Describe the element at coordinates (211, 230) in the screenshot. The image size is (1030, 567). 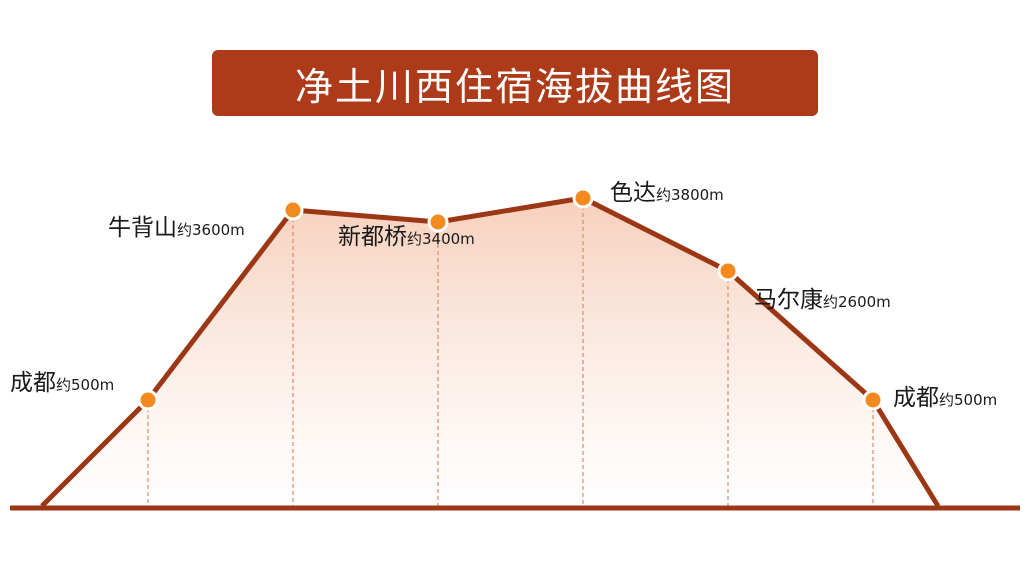
I see `point-altitude: 约3600m` at that location.